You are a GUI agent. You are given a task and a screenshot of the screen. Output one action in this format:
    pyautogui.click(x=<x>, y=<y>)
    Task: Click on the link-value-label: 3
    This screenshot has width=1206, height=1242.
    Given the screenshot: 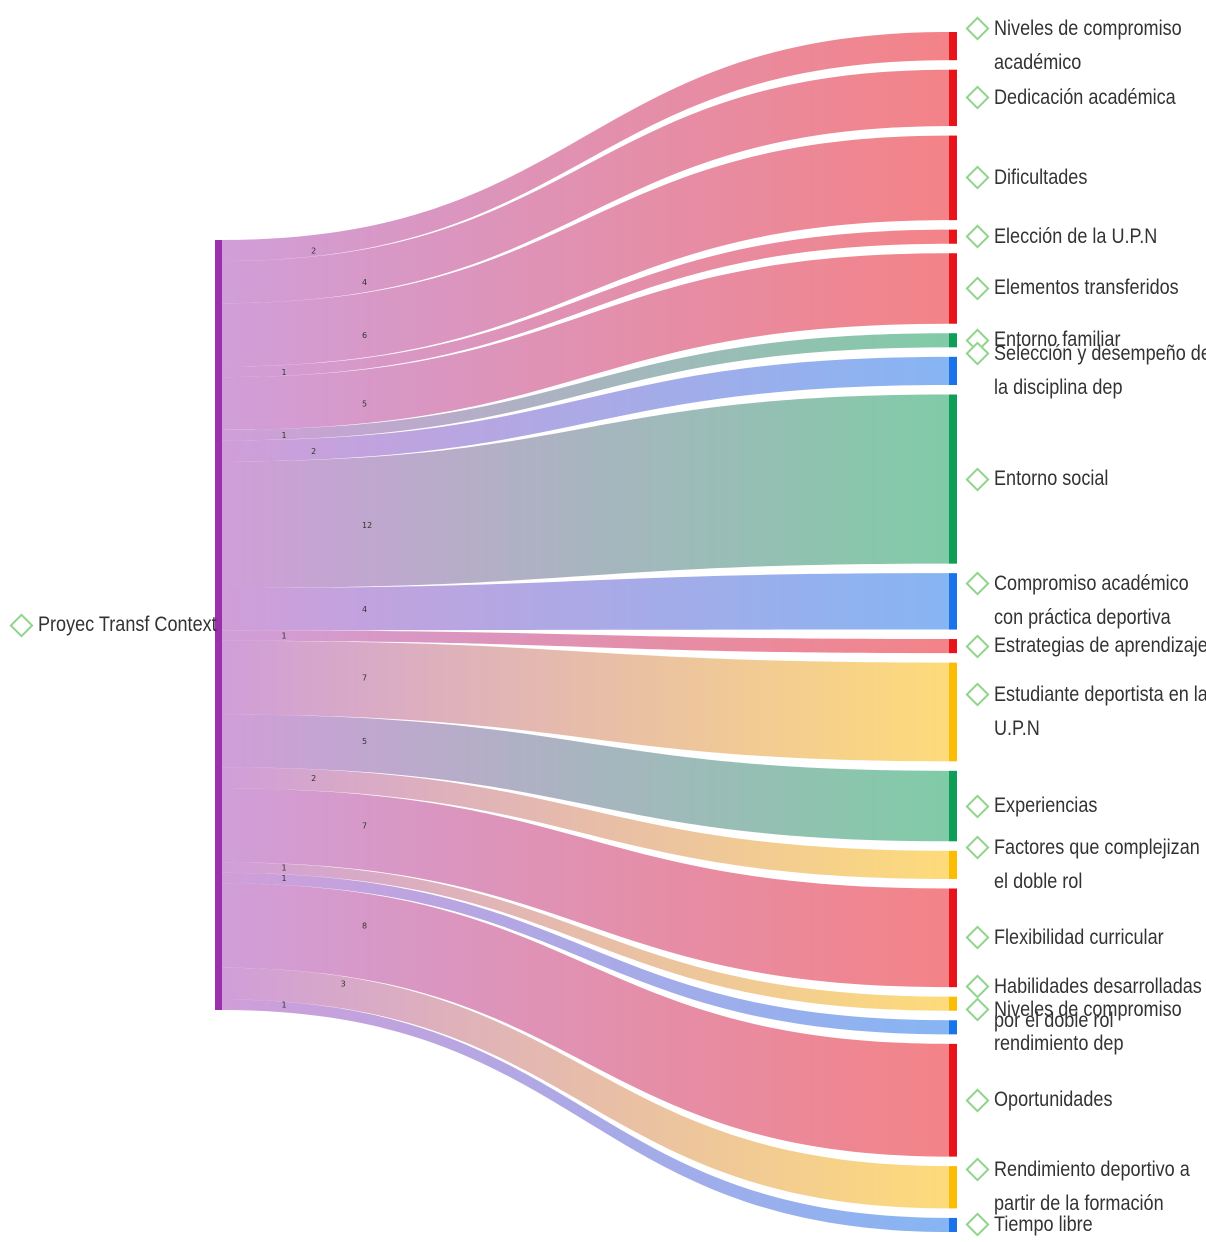 What is the action you would take?
    pyautogui.click(x=343, y=984)
    